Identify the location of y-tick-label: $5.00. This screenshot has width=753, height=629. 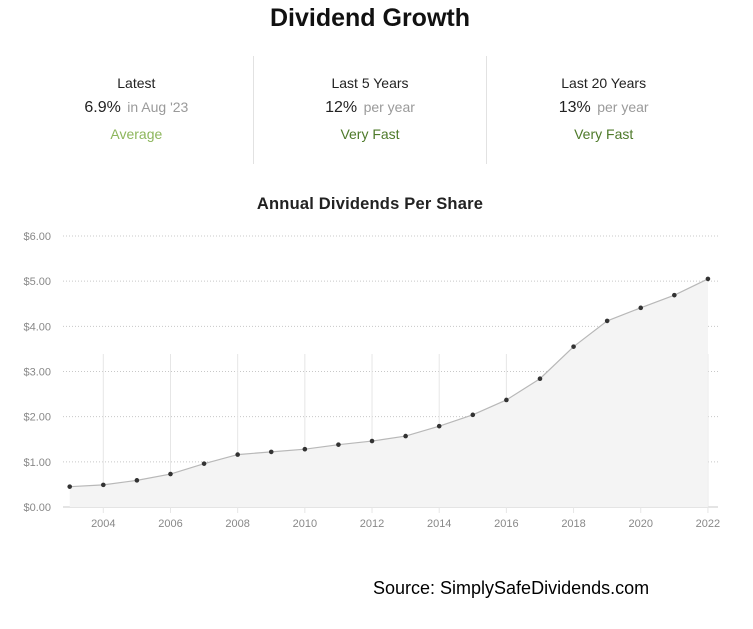
(37, 282).